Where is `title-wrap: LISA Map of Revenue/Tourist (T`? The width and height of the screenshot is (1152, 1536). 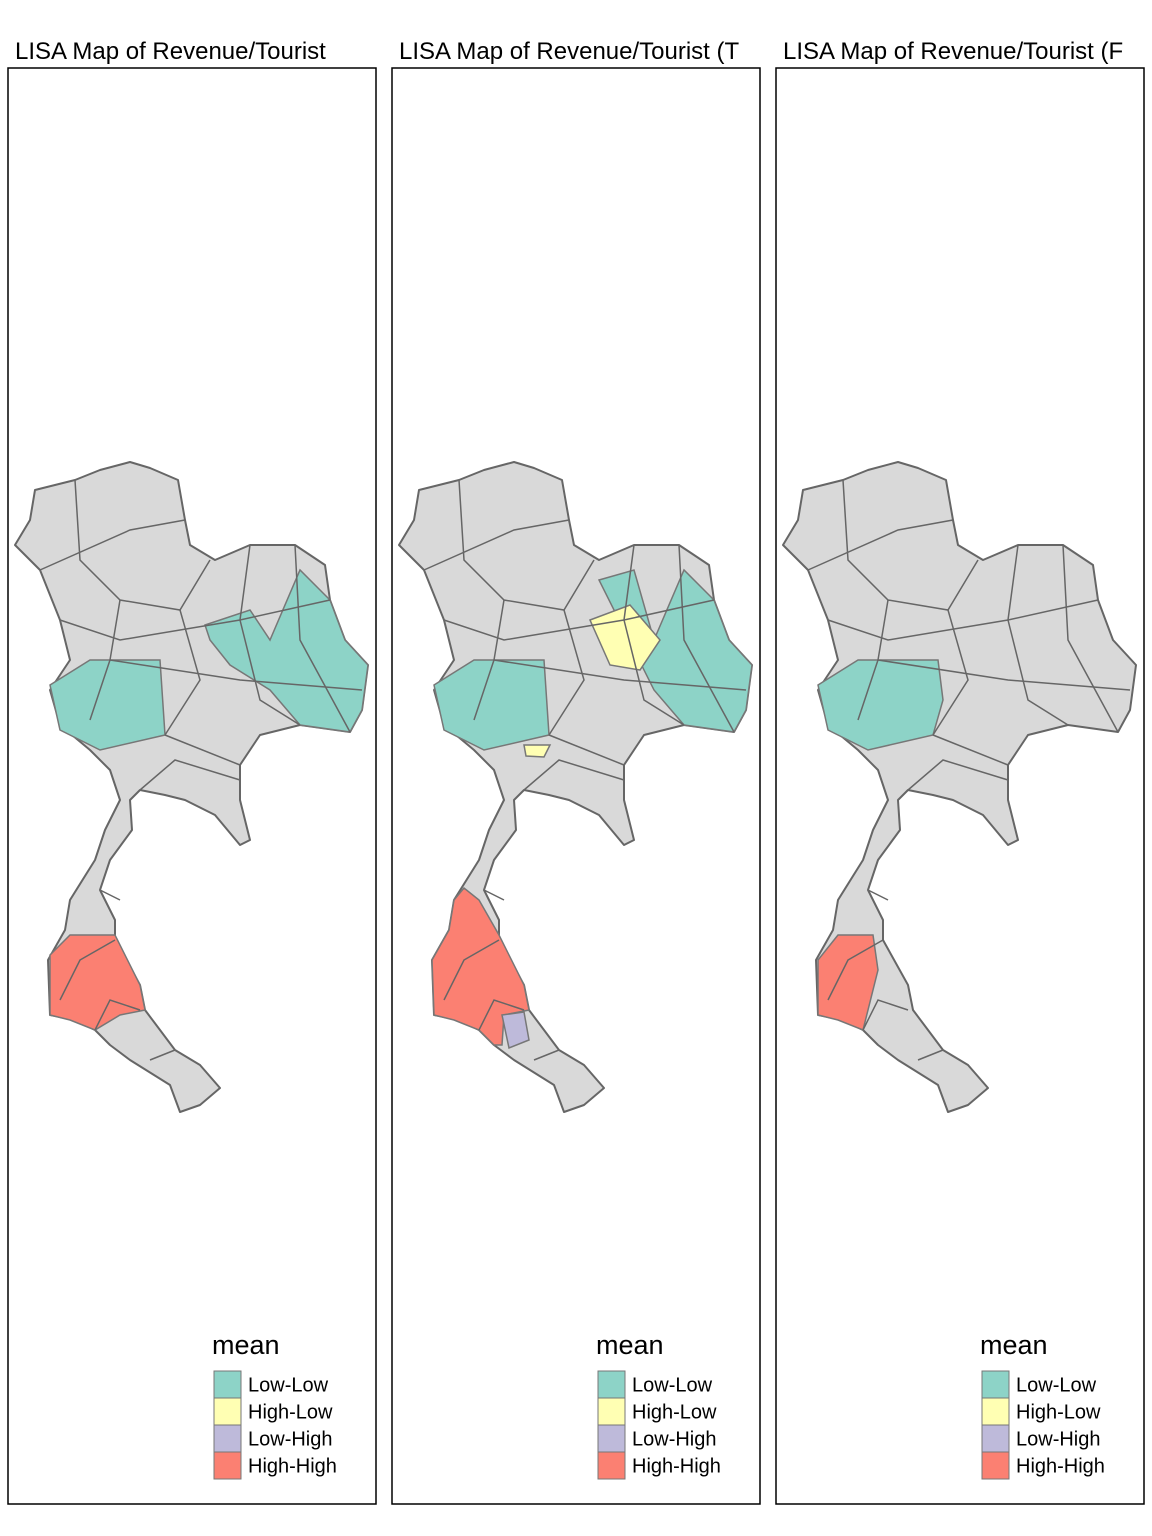 title-wrap: LISA Map of Revenue/Tourist (T is located at coordinates (569, 51).